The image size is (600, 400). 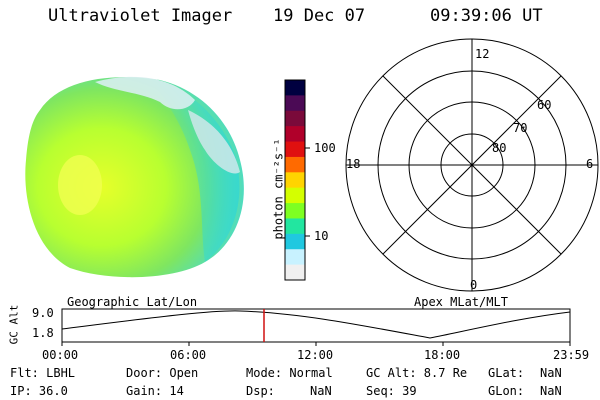 What do you see at coordinates (551, 373) in the screenshot?
I see `glat-value: NaN` at bounding box center [551, 373].